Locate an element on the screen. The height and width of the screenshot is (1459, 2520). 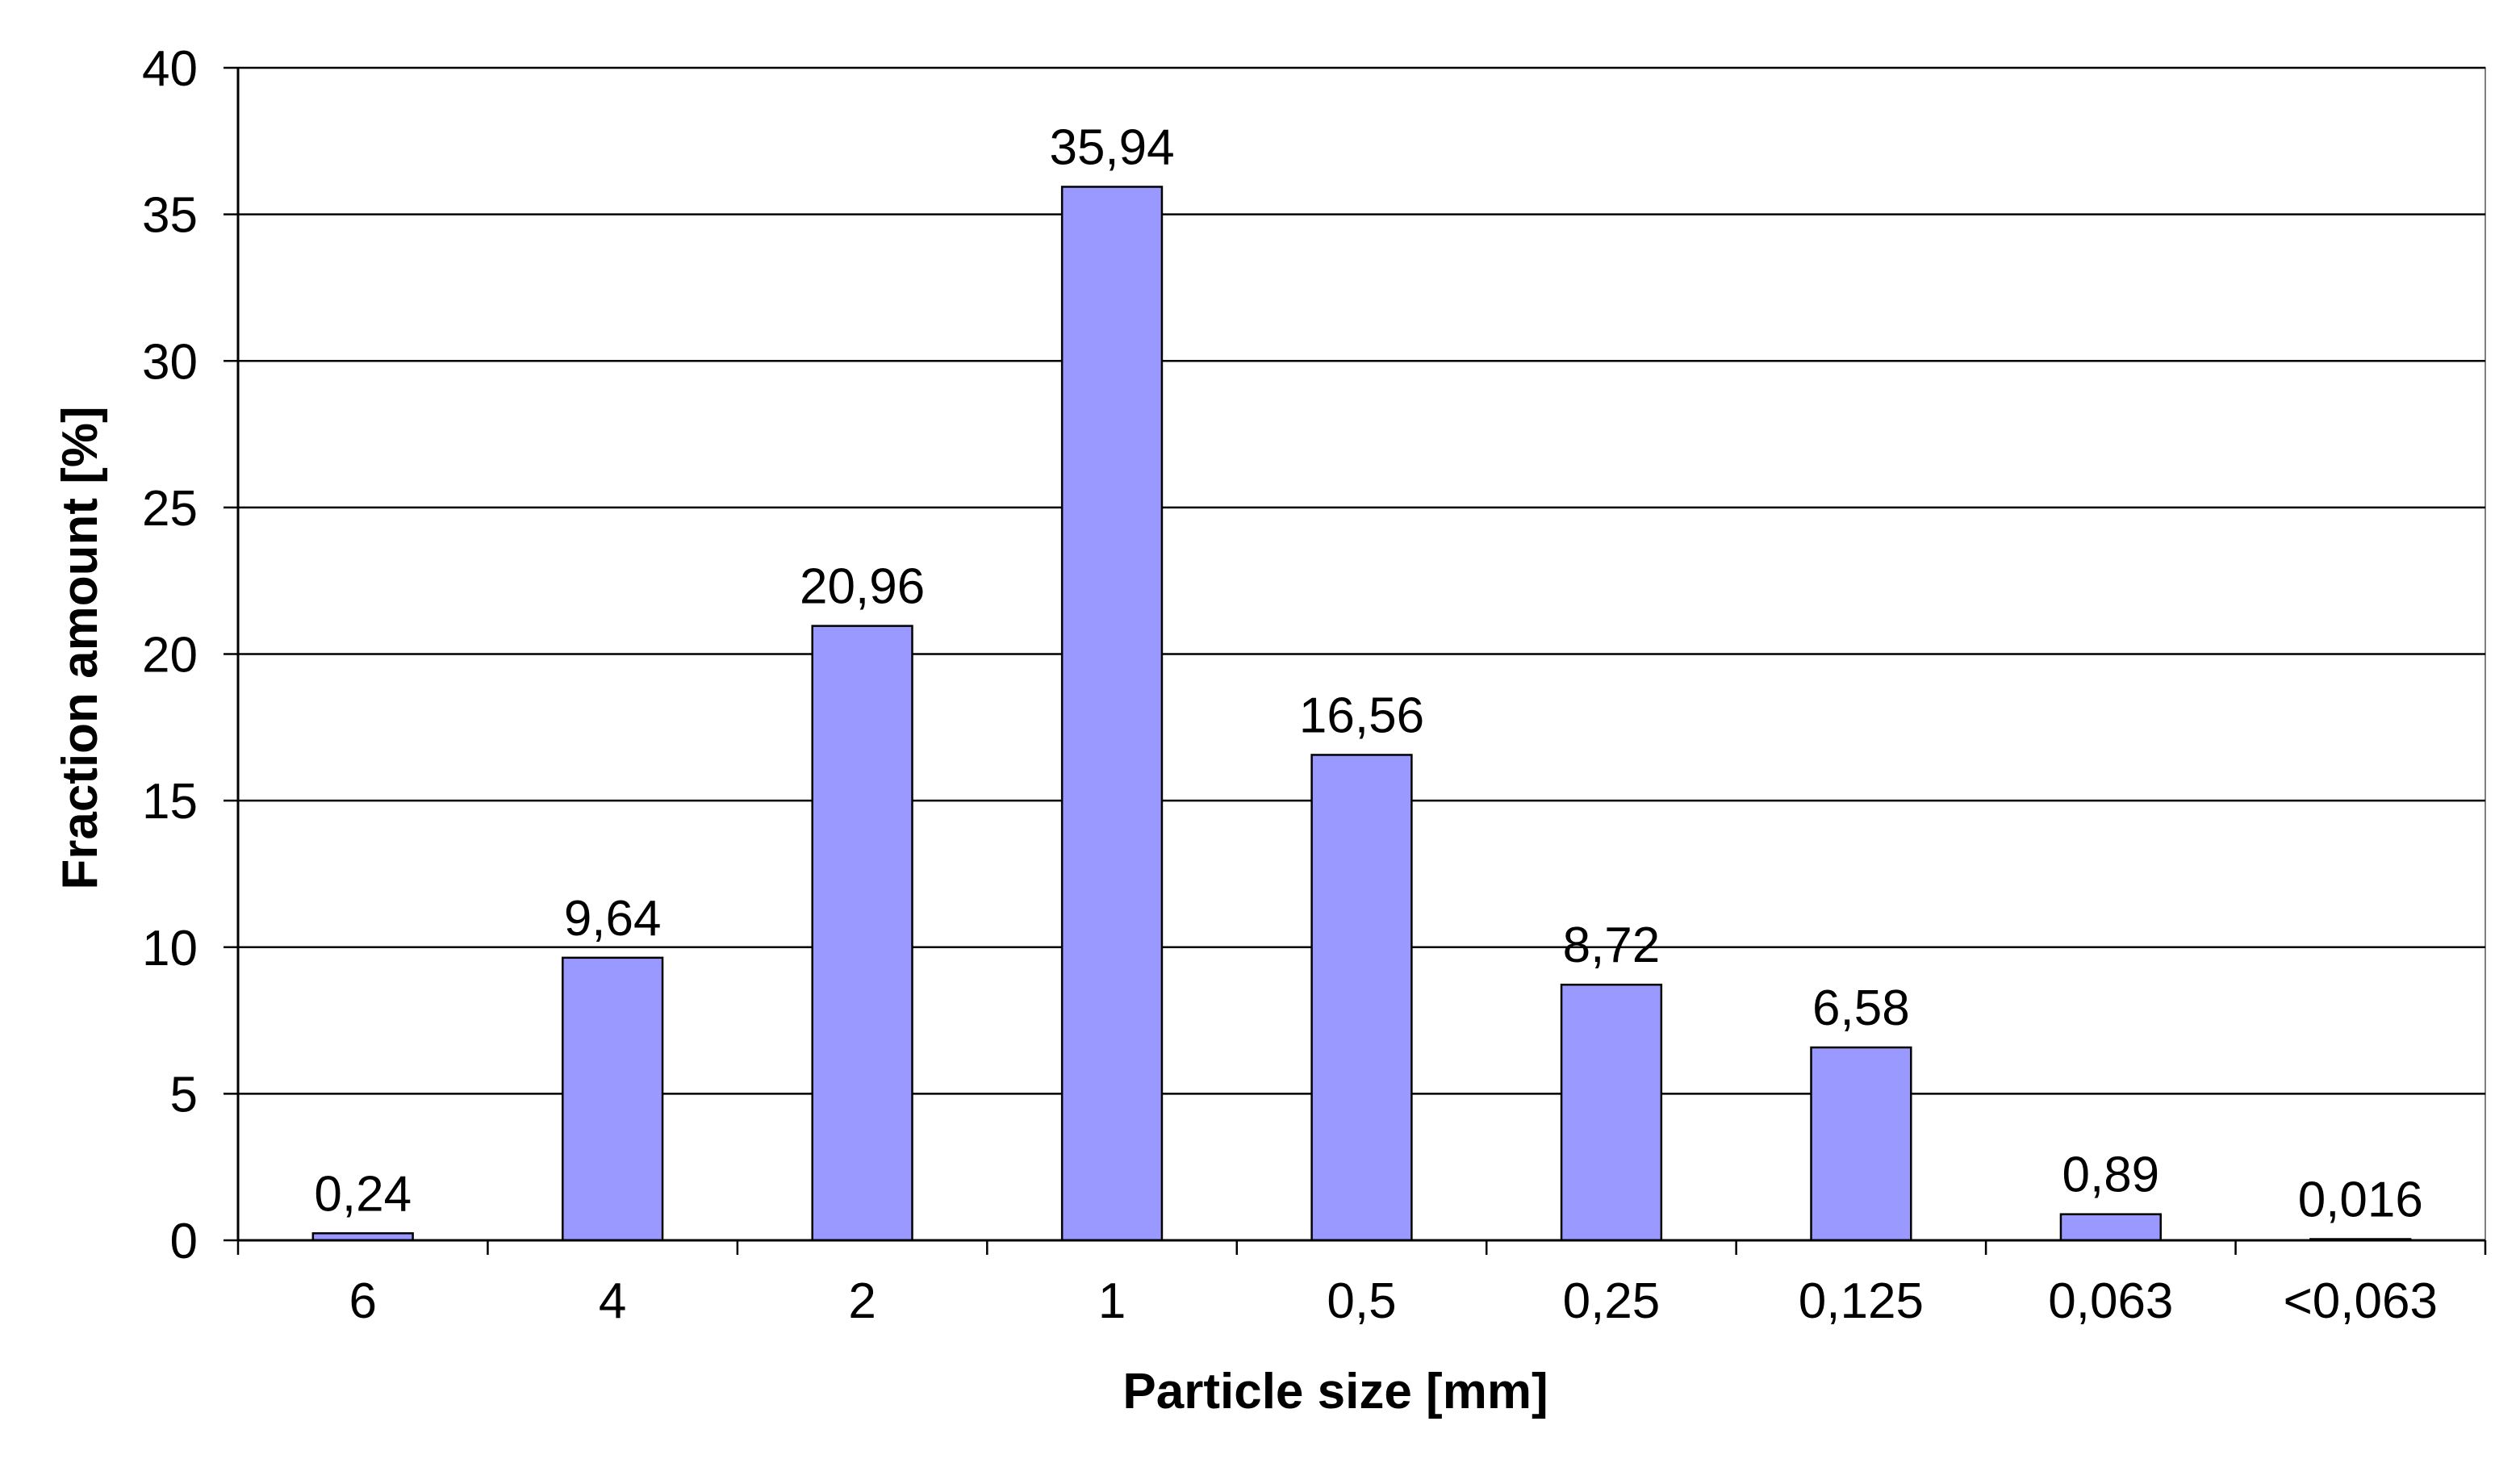
x-tick-label: 2 is located at coordinates (862, 1301).